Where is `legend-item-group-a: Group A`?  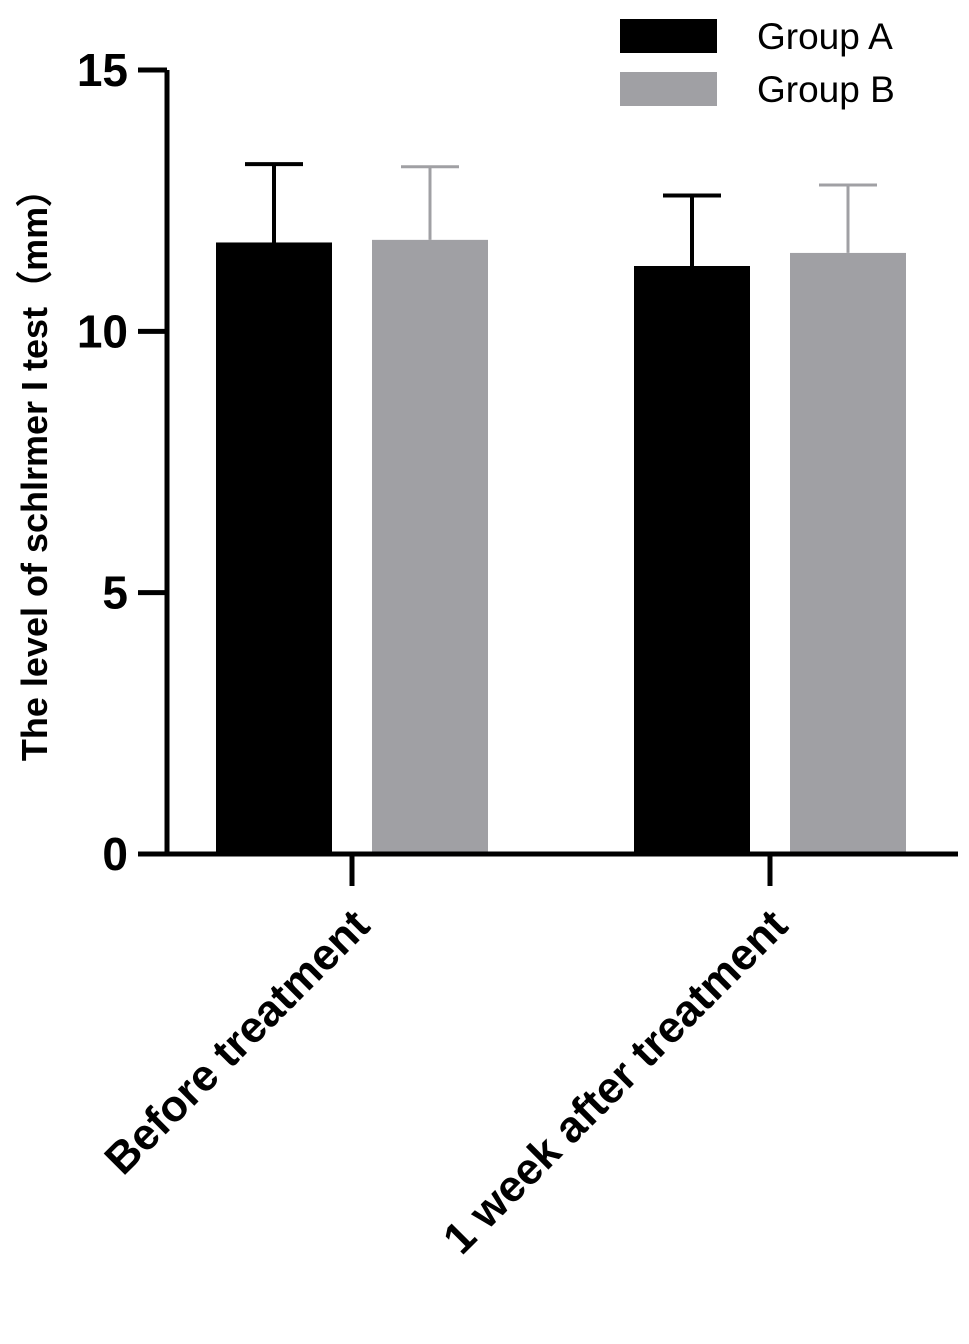
legend-item-group-a: Group A is located at coordinates (756, 36).